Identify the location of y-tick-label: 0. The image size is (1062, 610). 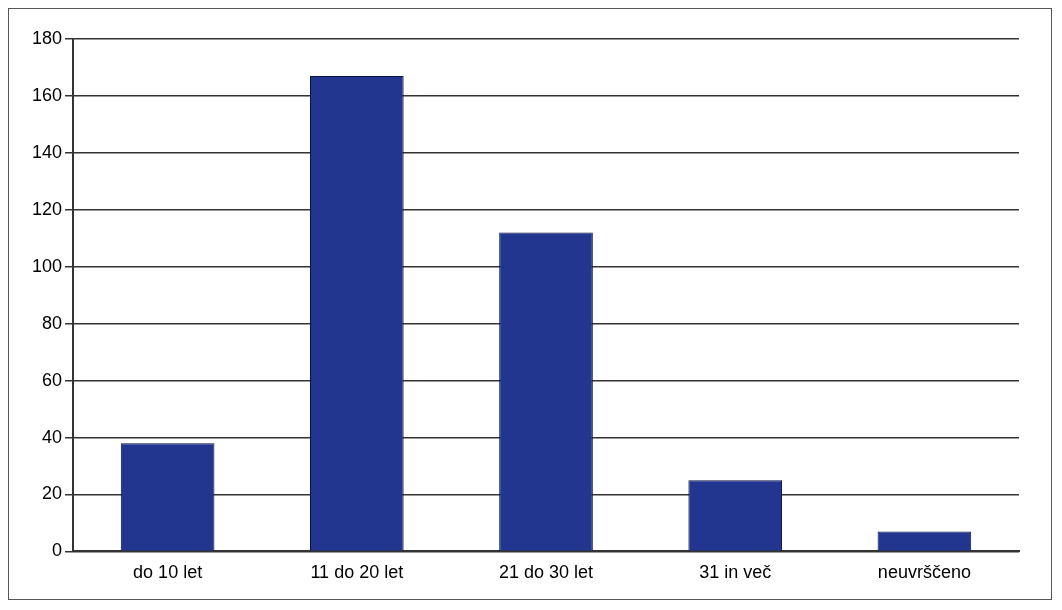
(57, 550).